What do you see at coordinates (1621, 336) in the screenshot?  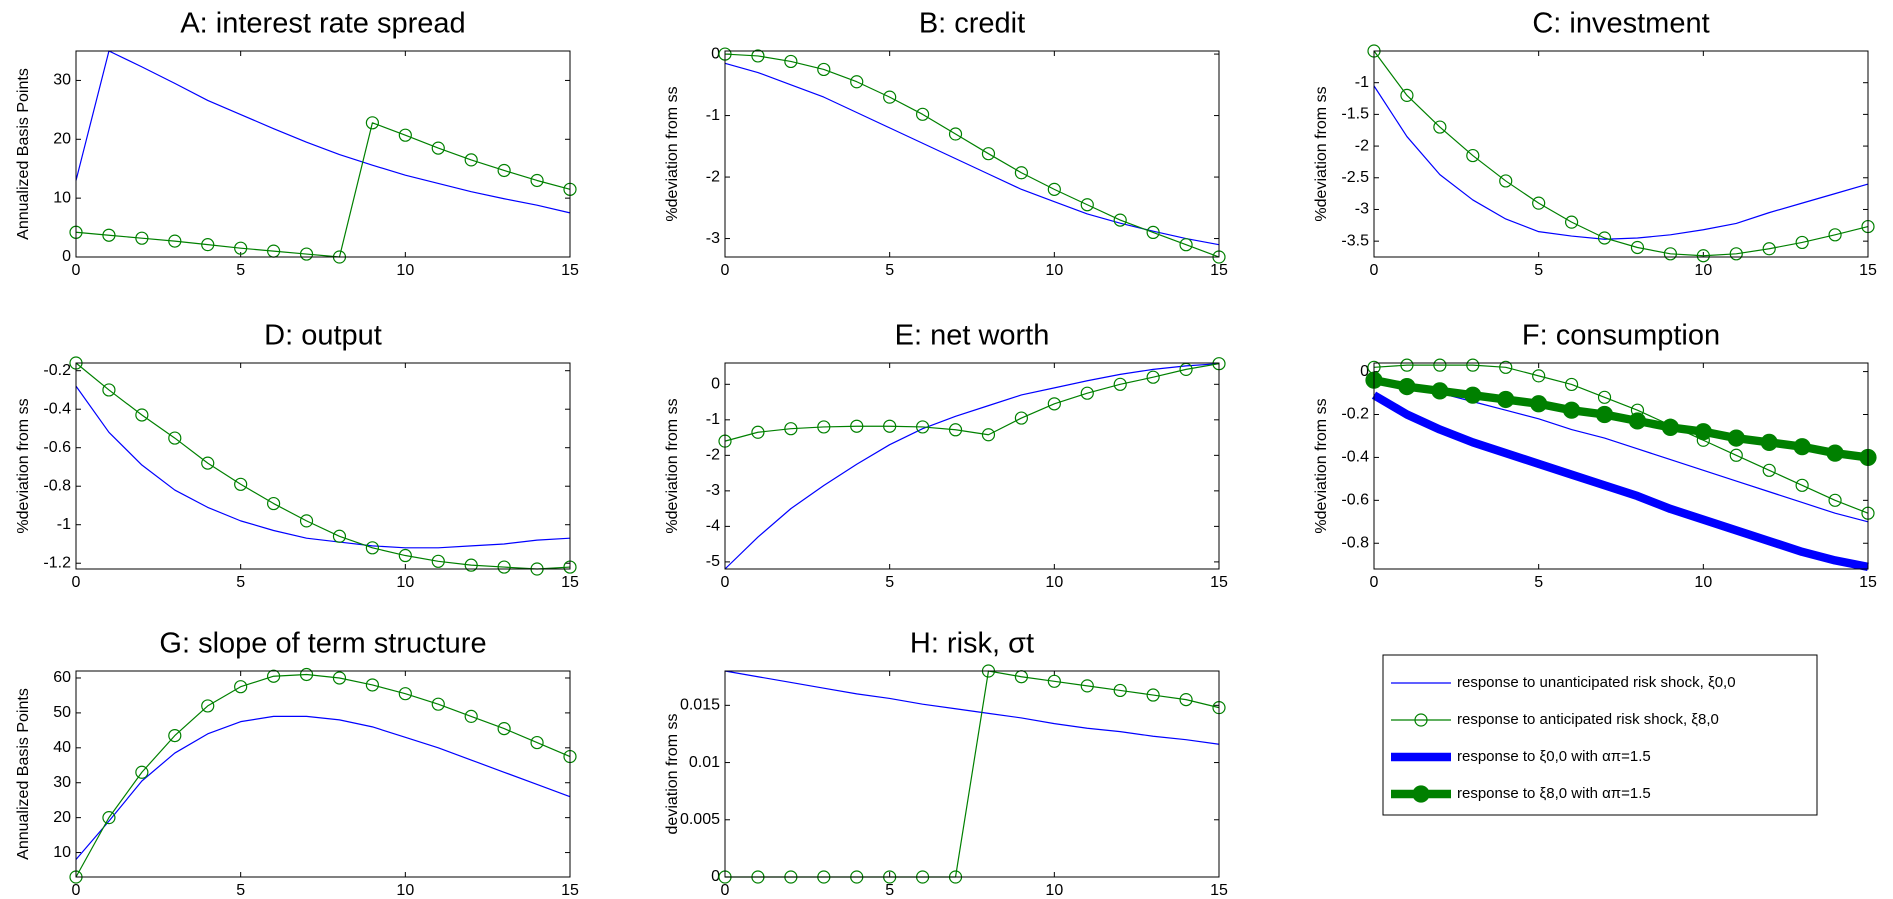 I see `chart-title: F: consumption` at bounding box center [1621, 336].